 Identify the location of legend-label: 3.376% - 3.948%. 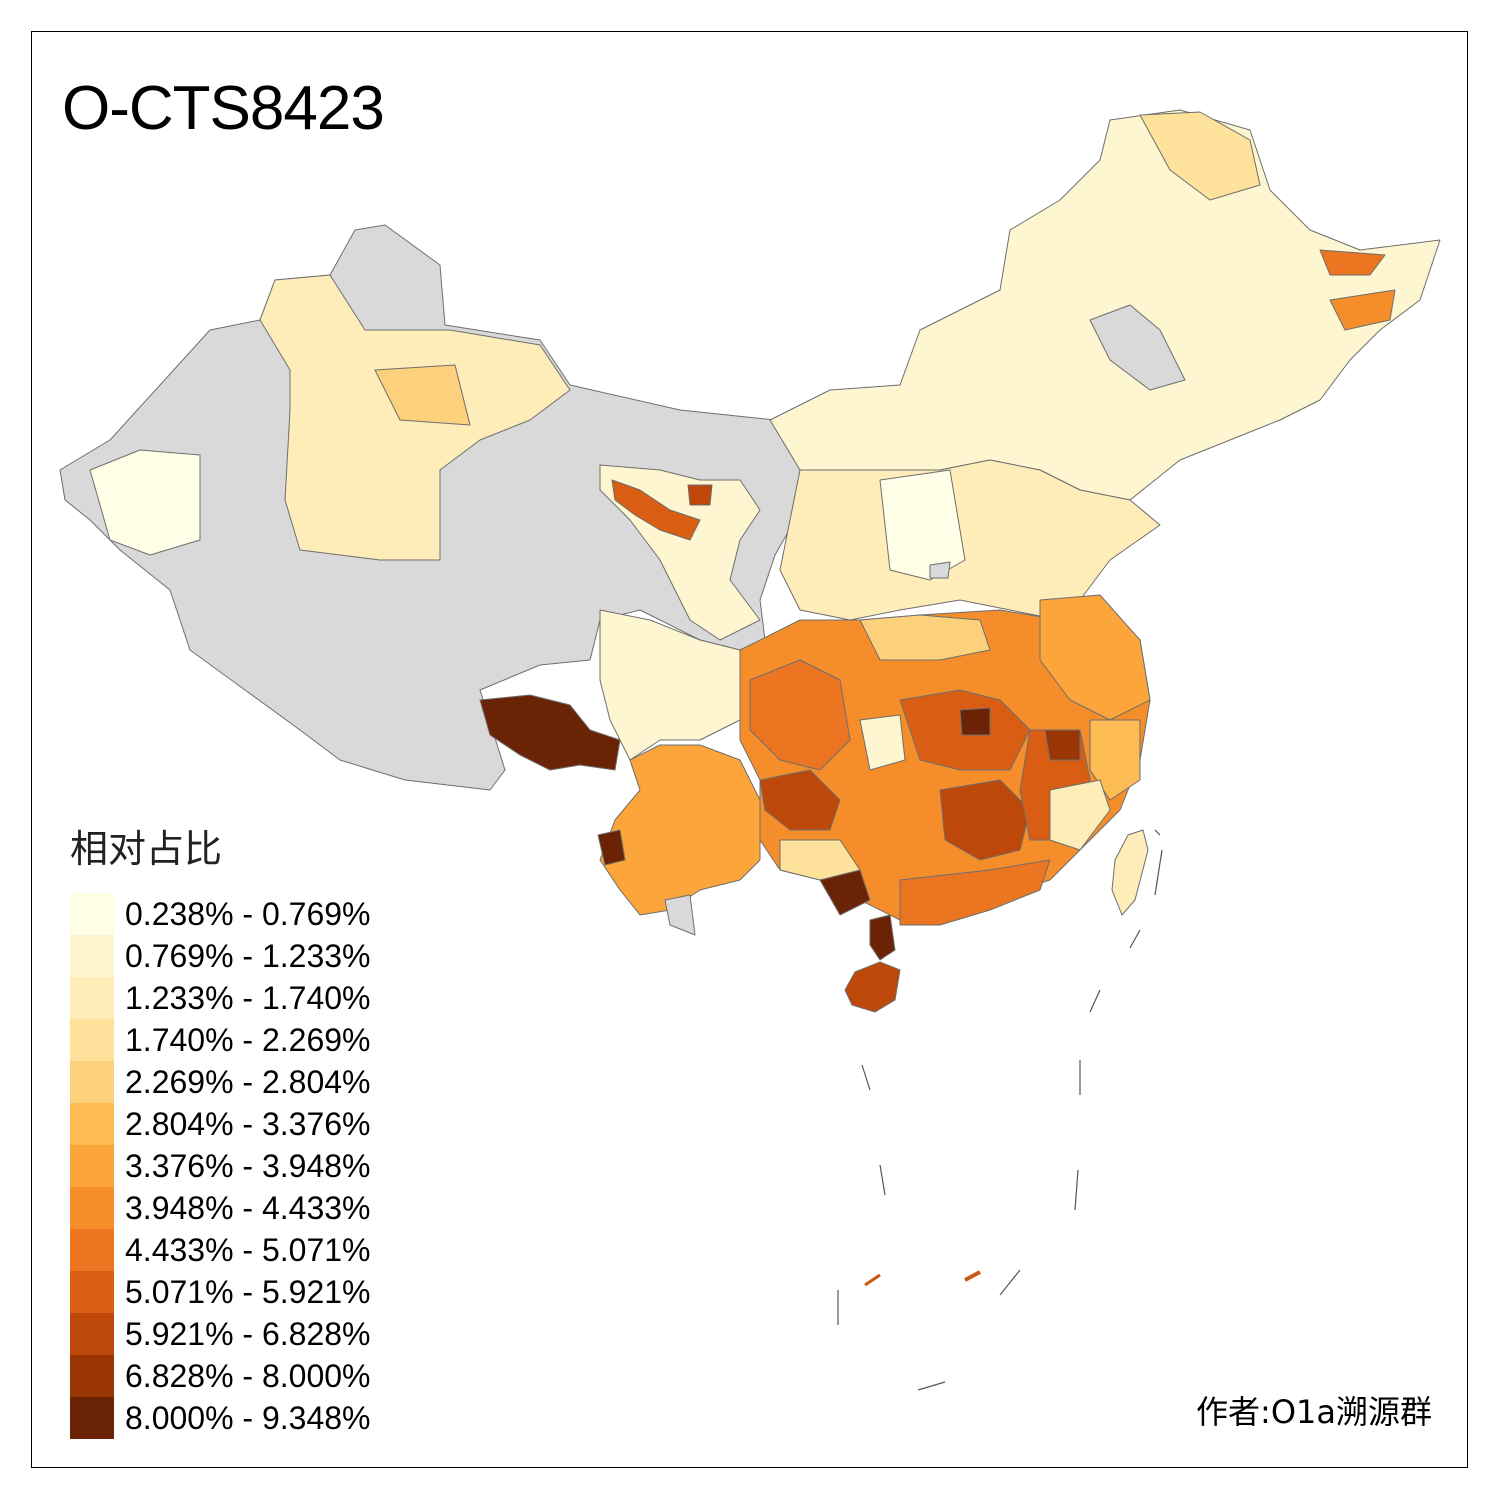
(248, 1166).